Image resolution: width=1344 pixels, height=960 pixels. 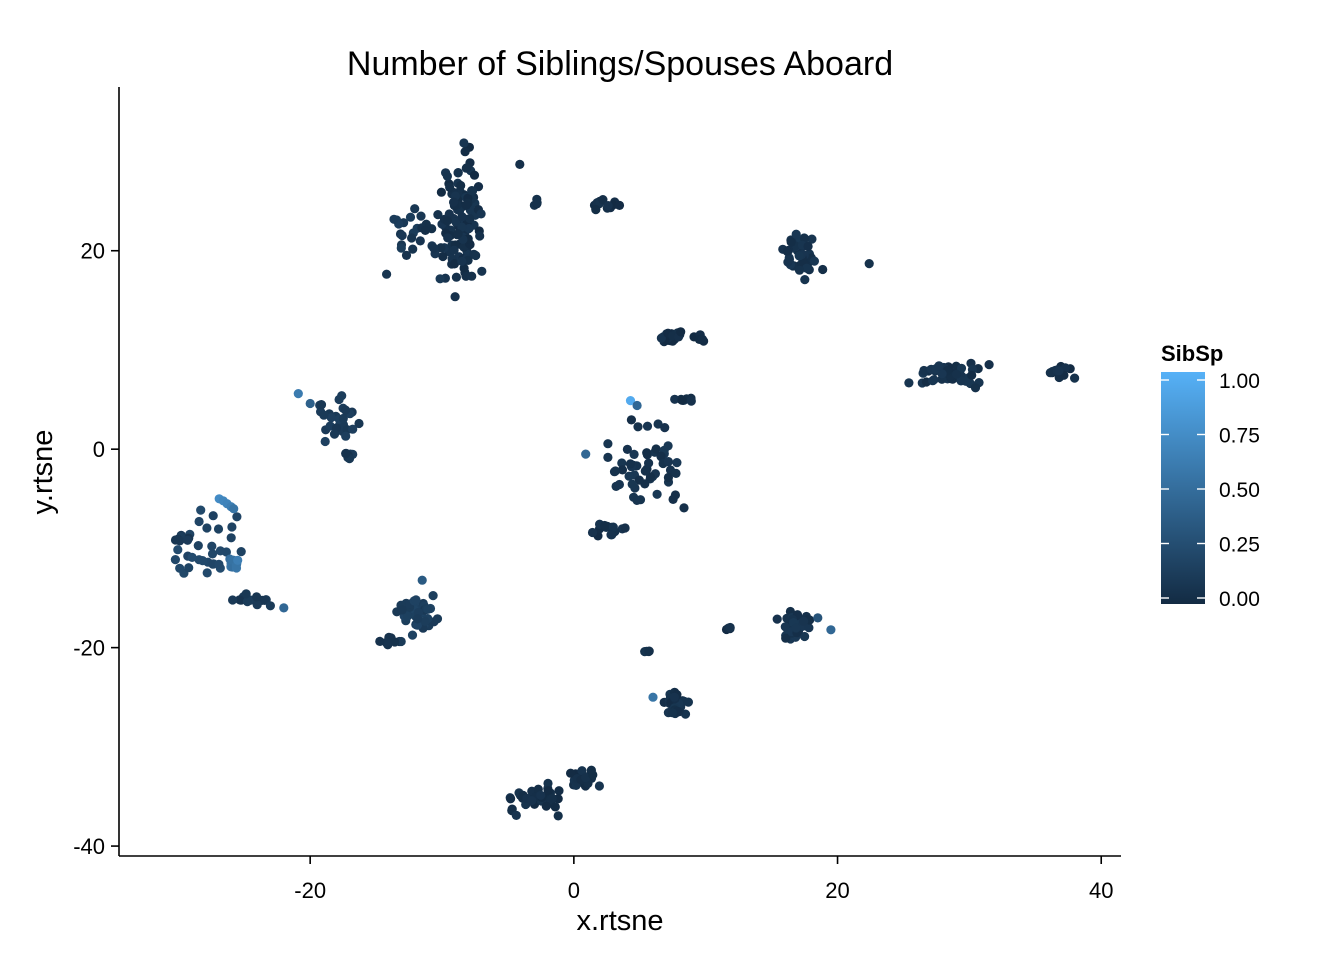 I want to click on colorbar-tick-label: 0.25, so click(x=1239, y=545).